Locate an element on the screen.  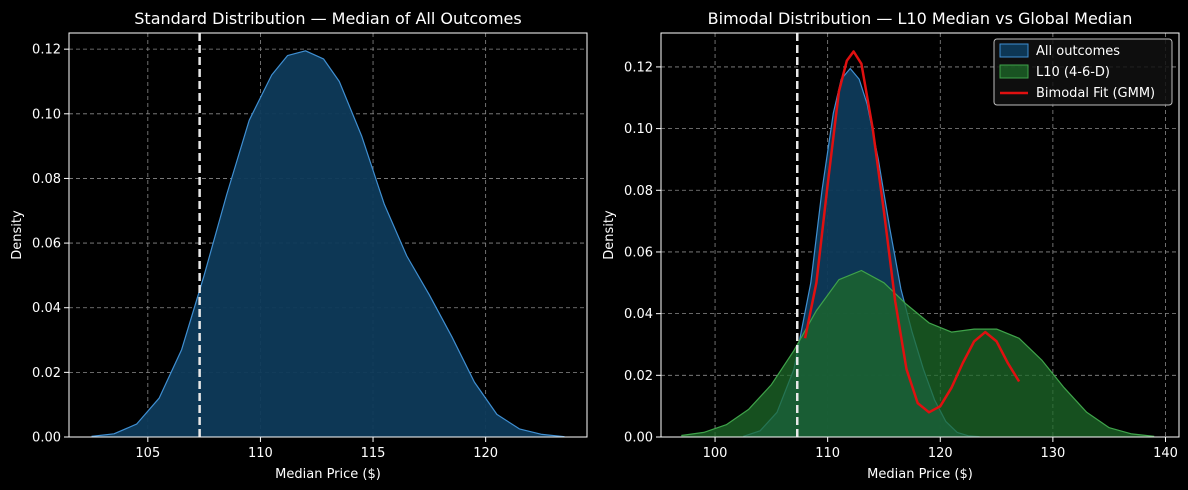
x-tick-label: 115 is located at coordinates (373, 453).